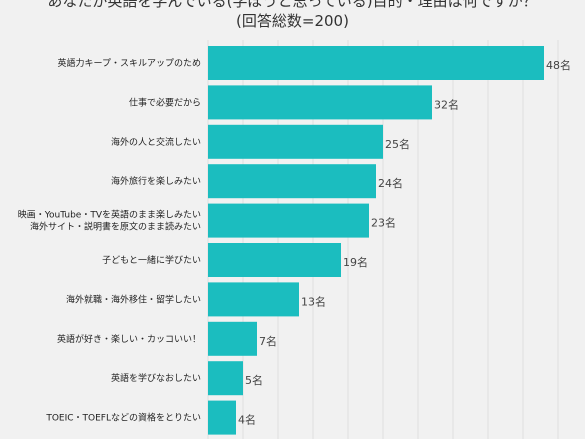 This screenshot has height=439, width=585. I want to click on value-label: 7名, so click(268, 341).